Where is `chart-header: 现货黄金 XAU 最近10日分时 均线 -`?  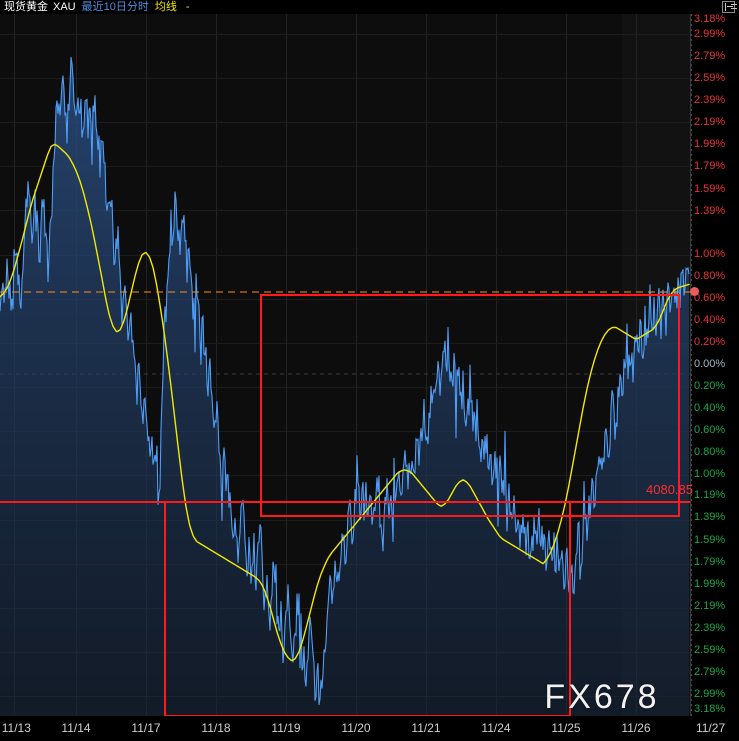 chart-header: 现货黄金 XAU 最近10日分时 均线 - is located at coordinates (369, 7).